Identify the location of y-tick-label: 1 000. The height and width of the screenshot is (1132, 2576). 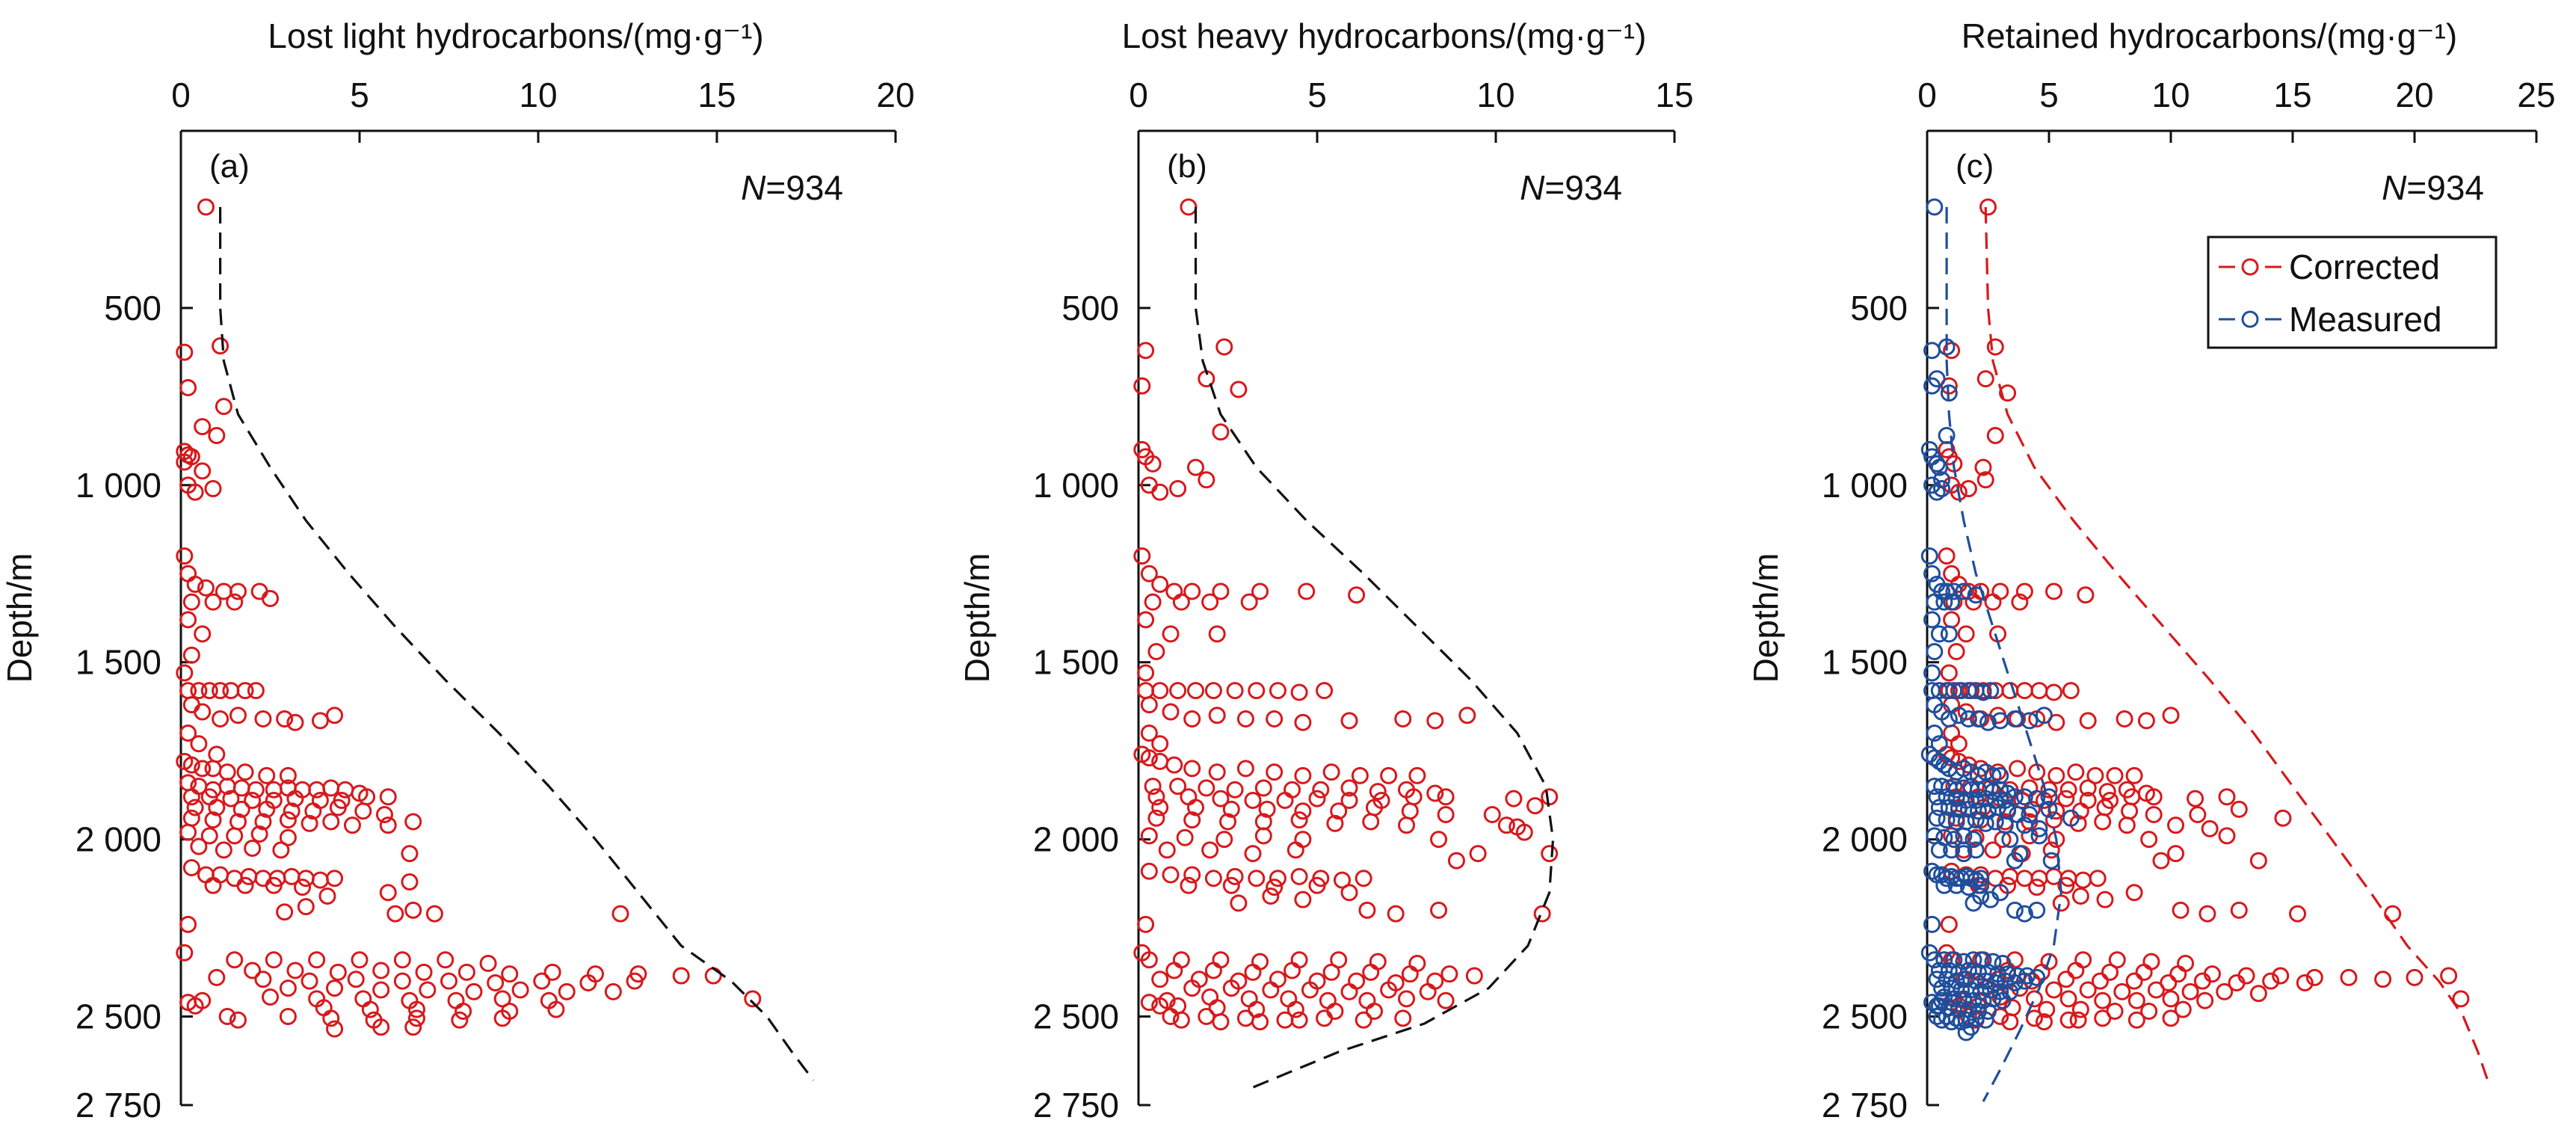
(1865, 485).